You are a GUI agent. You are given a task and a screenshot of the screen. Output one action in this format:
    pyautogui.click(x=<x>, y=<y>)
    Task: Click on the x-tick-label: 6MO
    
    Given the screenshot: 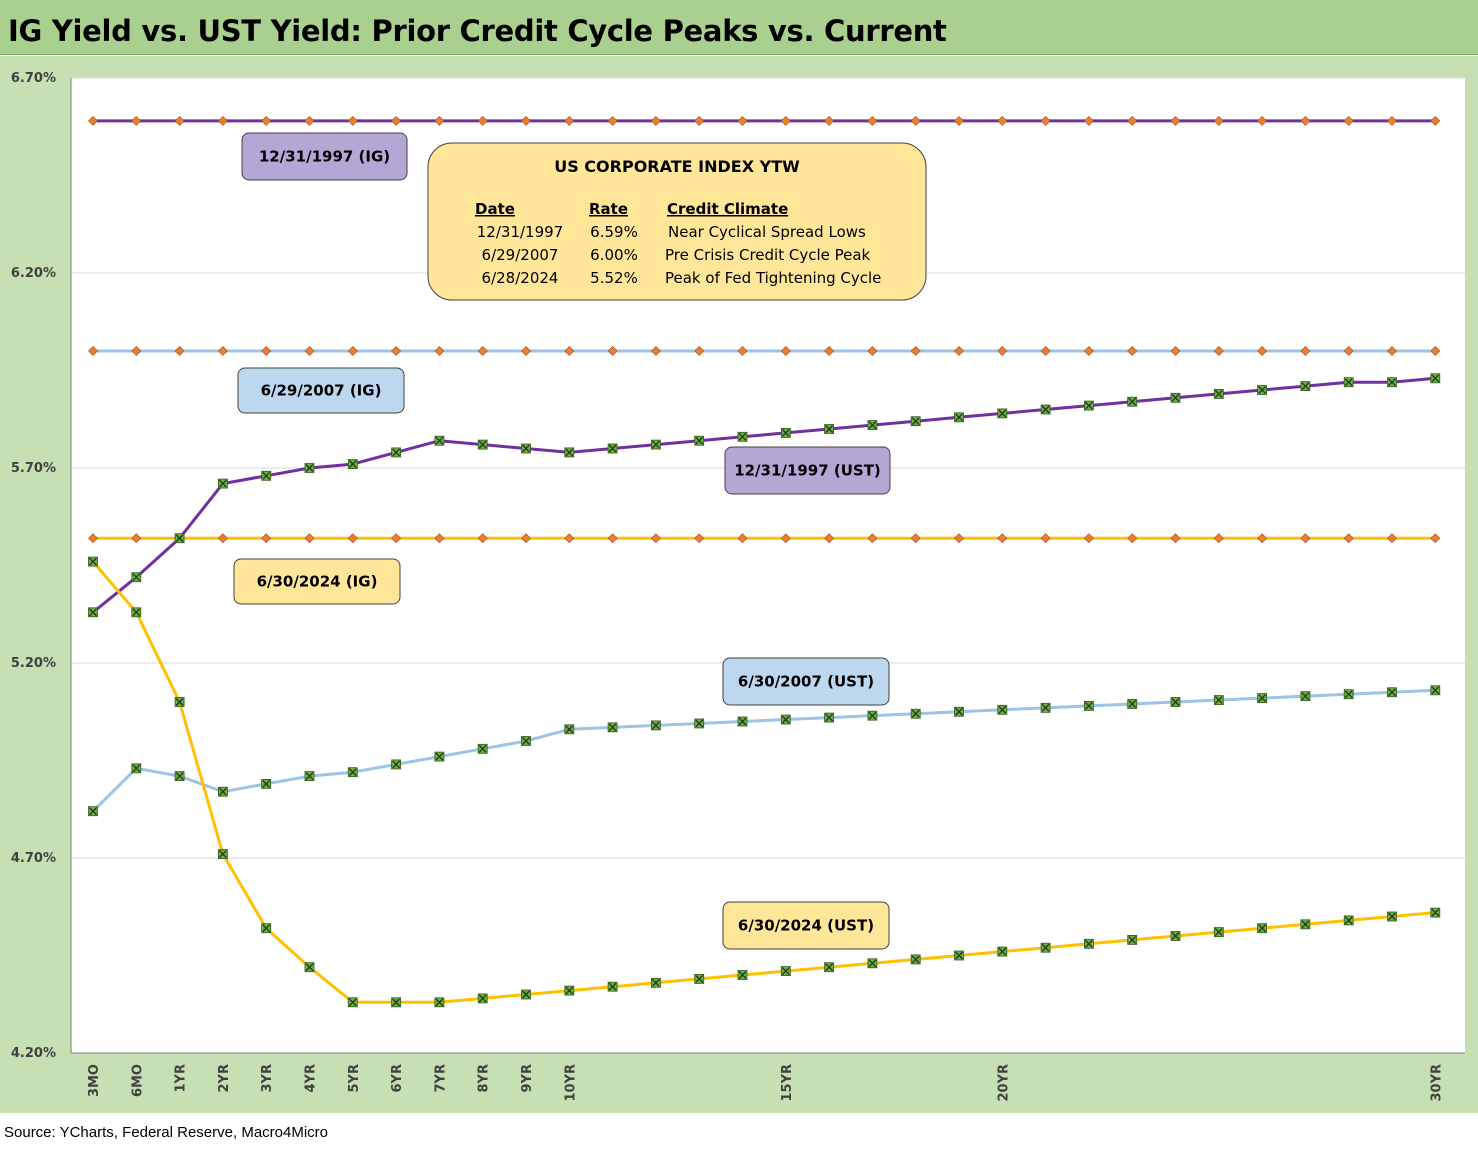 What is the action you would take?
    pyautogui.click(x=137, y=1080)
    